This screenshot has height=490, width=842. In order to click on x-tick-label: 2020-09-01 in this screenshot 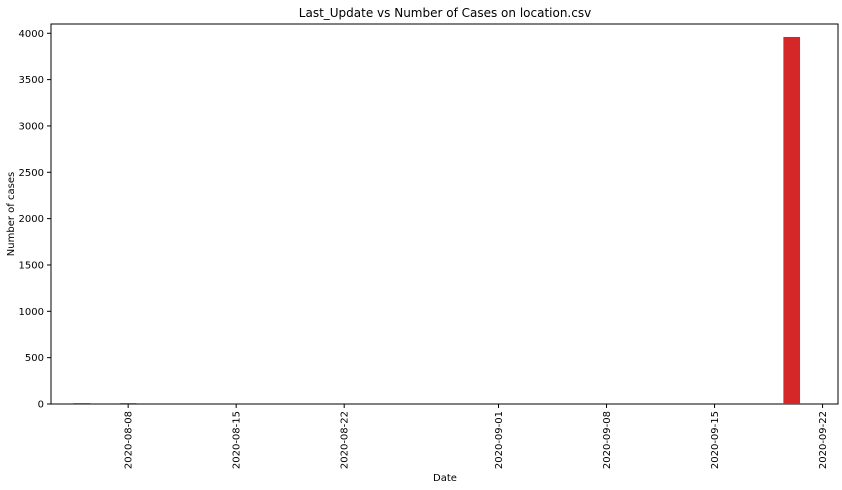, I will do `click(499, 440)`.